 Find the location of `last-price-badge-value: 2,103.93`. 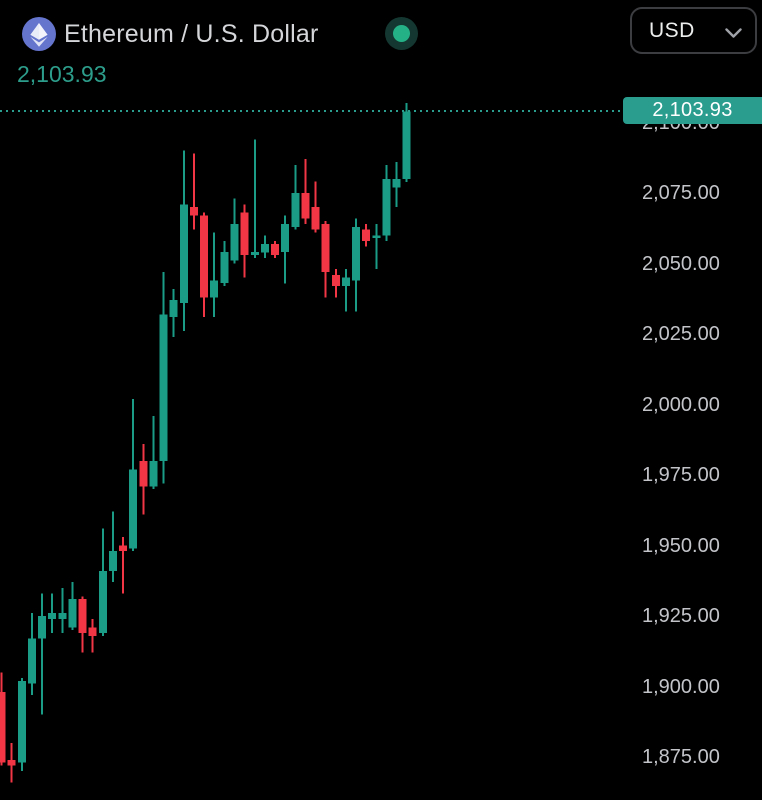

last-price-badge-value: 2,103.93 is located at coordinates (692, 110).